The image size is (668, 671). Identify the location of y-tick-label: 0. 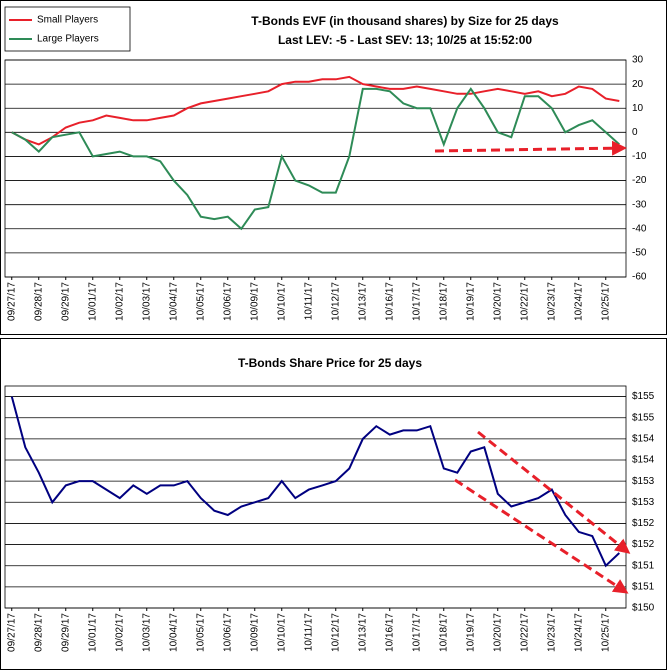
(635, 132).